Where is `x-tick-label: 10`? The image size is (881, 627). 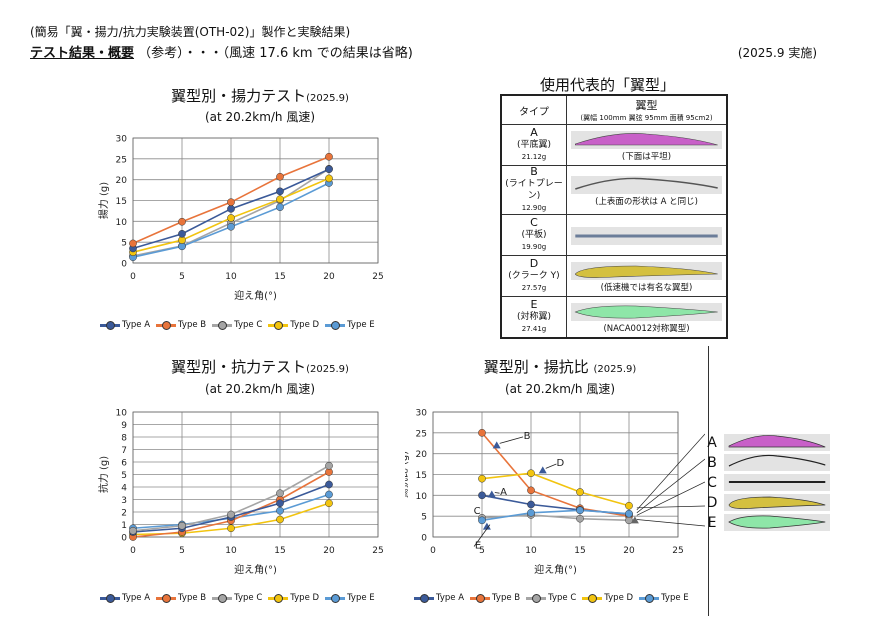 x-tick-label: 10 is located at coordinates (231, 551).